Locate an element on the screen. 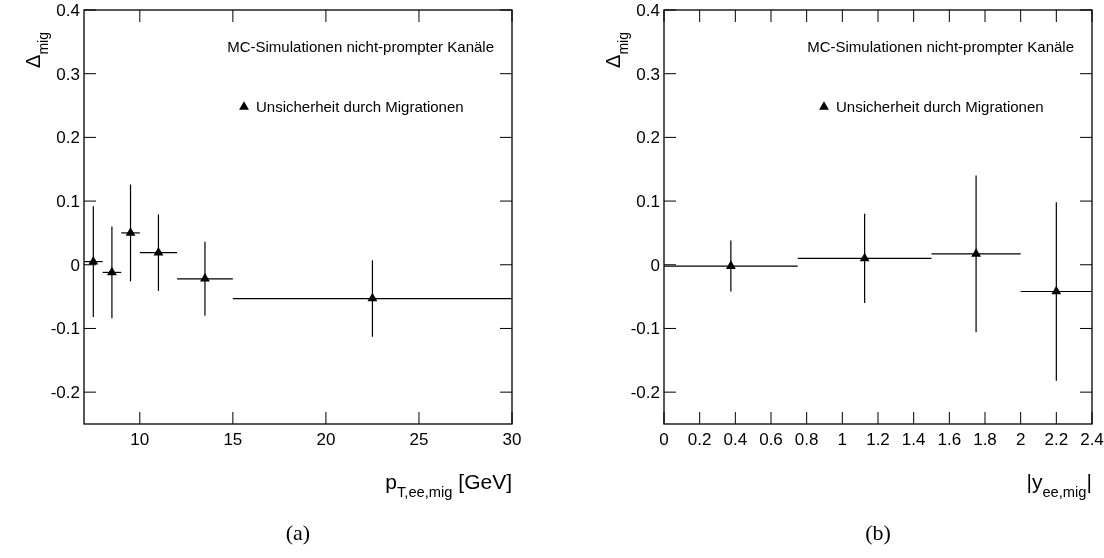 This screenshot has height=558, width=1104. x-tick-label: 1.6 is located at coordinates (949, 439).